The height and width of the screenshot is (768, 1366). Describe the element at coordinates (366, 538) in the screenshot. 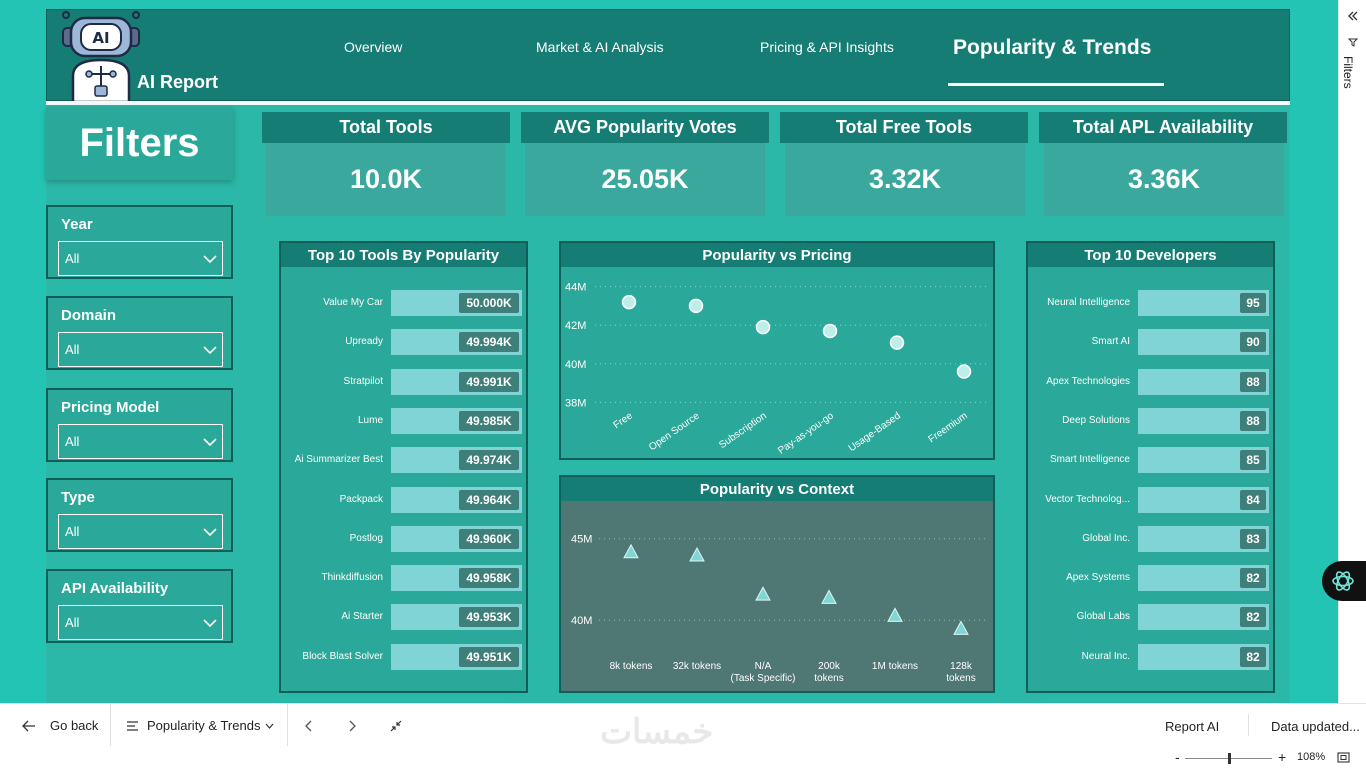

I see `tool-row-name: Postlog` at that location.